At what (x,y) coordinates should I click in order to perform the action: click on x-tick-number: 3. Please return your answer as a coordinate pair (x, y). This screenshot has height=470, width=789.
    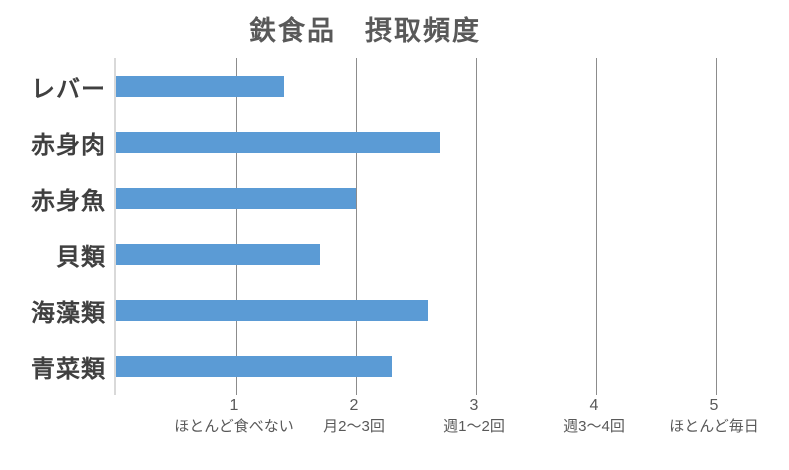
    Looking at the image, I should click on (474, 405).